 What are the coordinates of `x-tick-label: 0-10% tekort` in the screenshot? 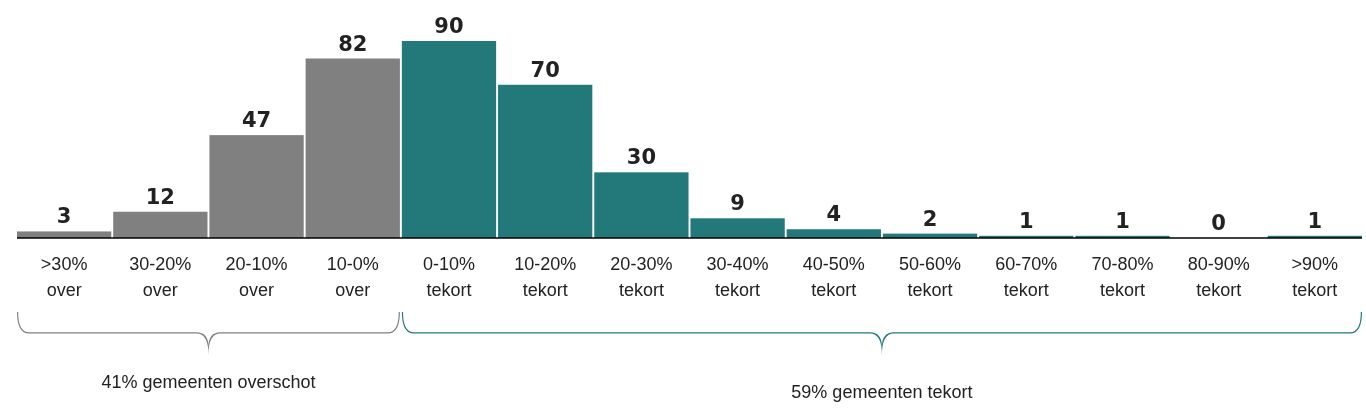 It's located at (448, 277).